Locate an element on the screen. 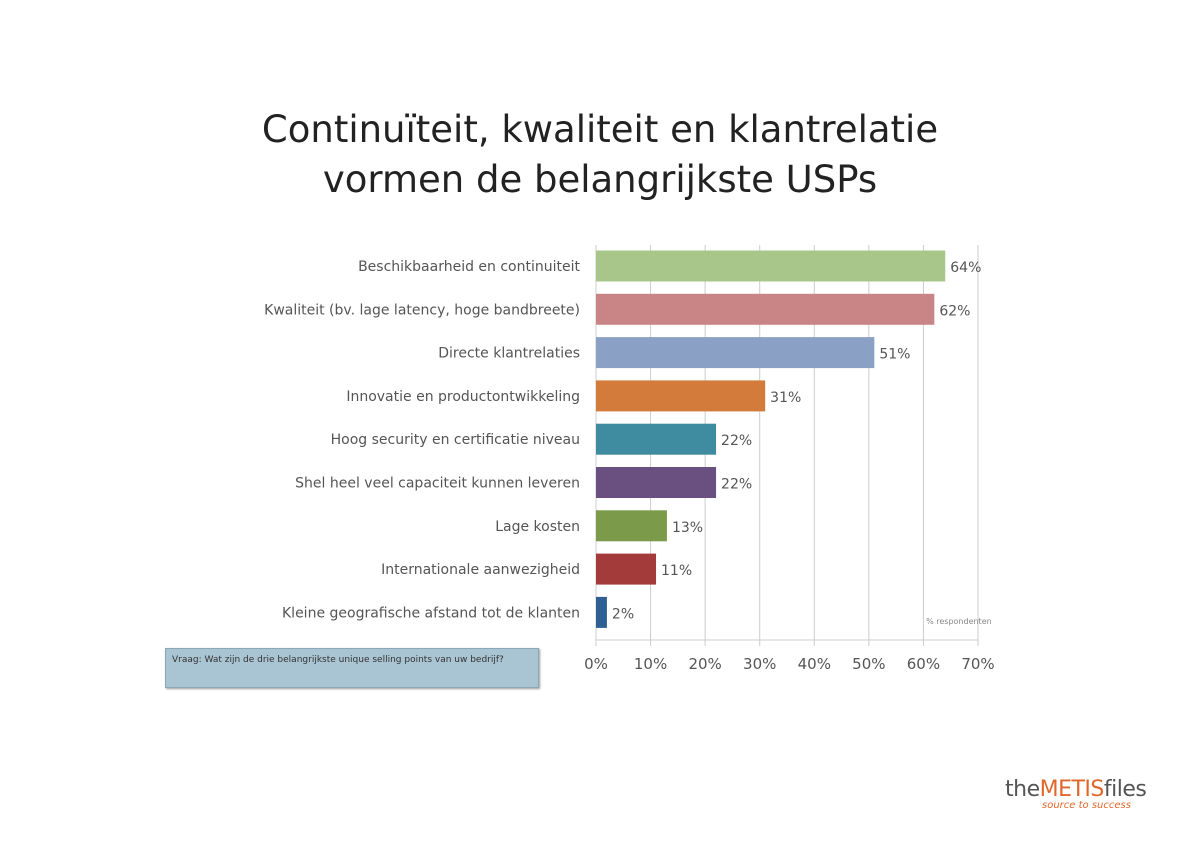  x-tick-label: 0% is located at coordinates (596, 664).